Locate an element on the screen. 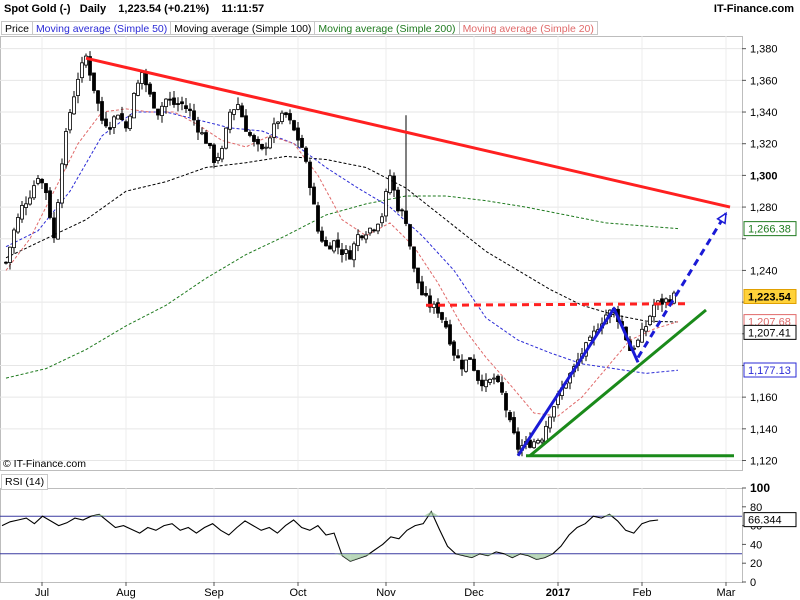  price-tick-label: 1,320 is located at coordinates (764, 145).